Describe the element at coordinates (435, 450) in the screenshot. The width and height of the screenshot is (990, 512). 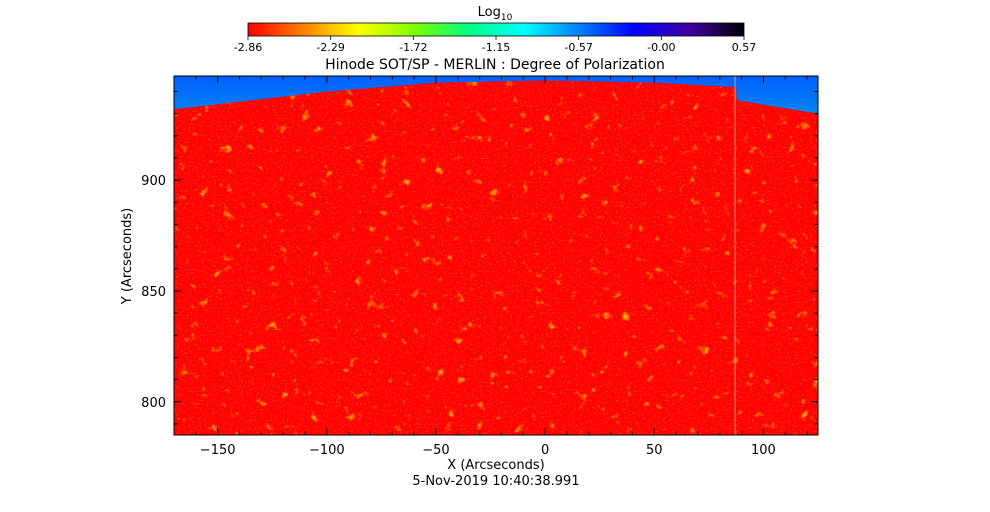
I see `x-tick-label: −50` at that location.